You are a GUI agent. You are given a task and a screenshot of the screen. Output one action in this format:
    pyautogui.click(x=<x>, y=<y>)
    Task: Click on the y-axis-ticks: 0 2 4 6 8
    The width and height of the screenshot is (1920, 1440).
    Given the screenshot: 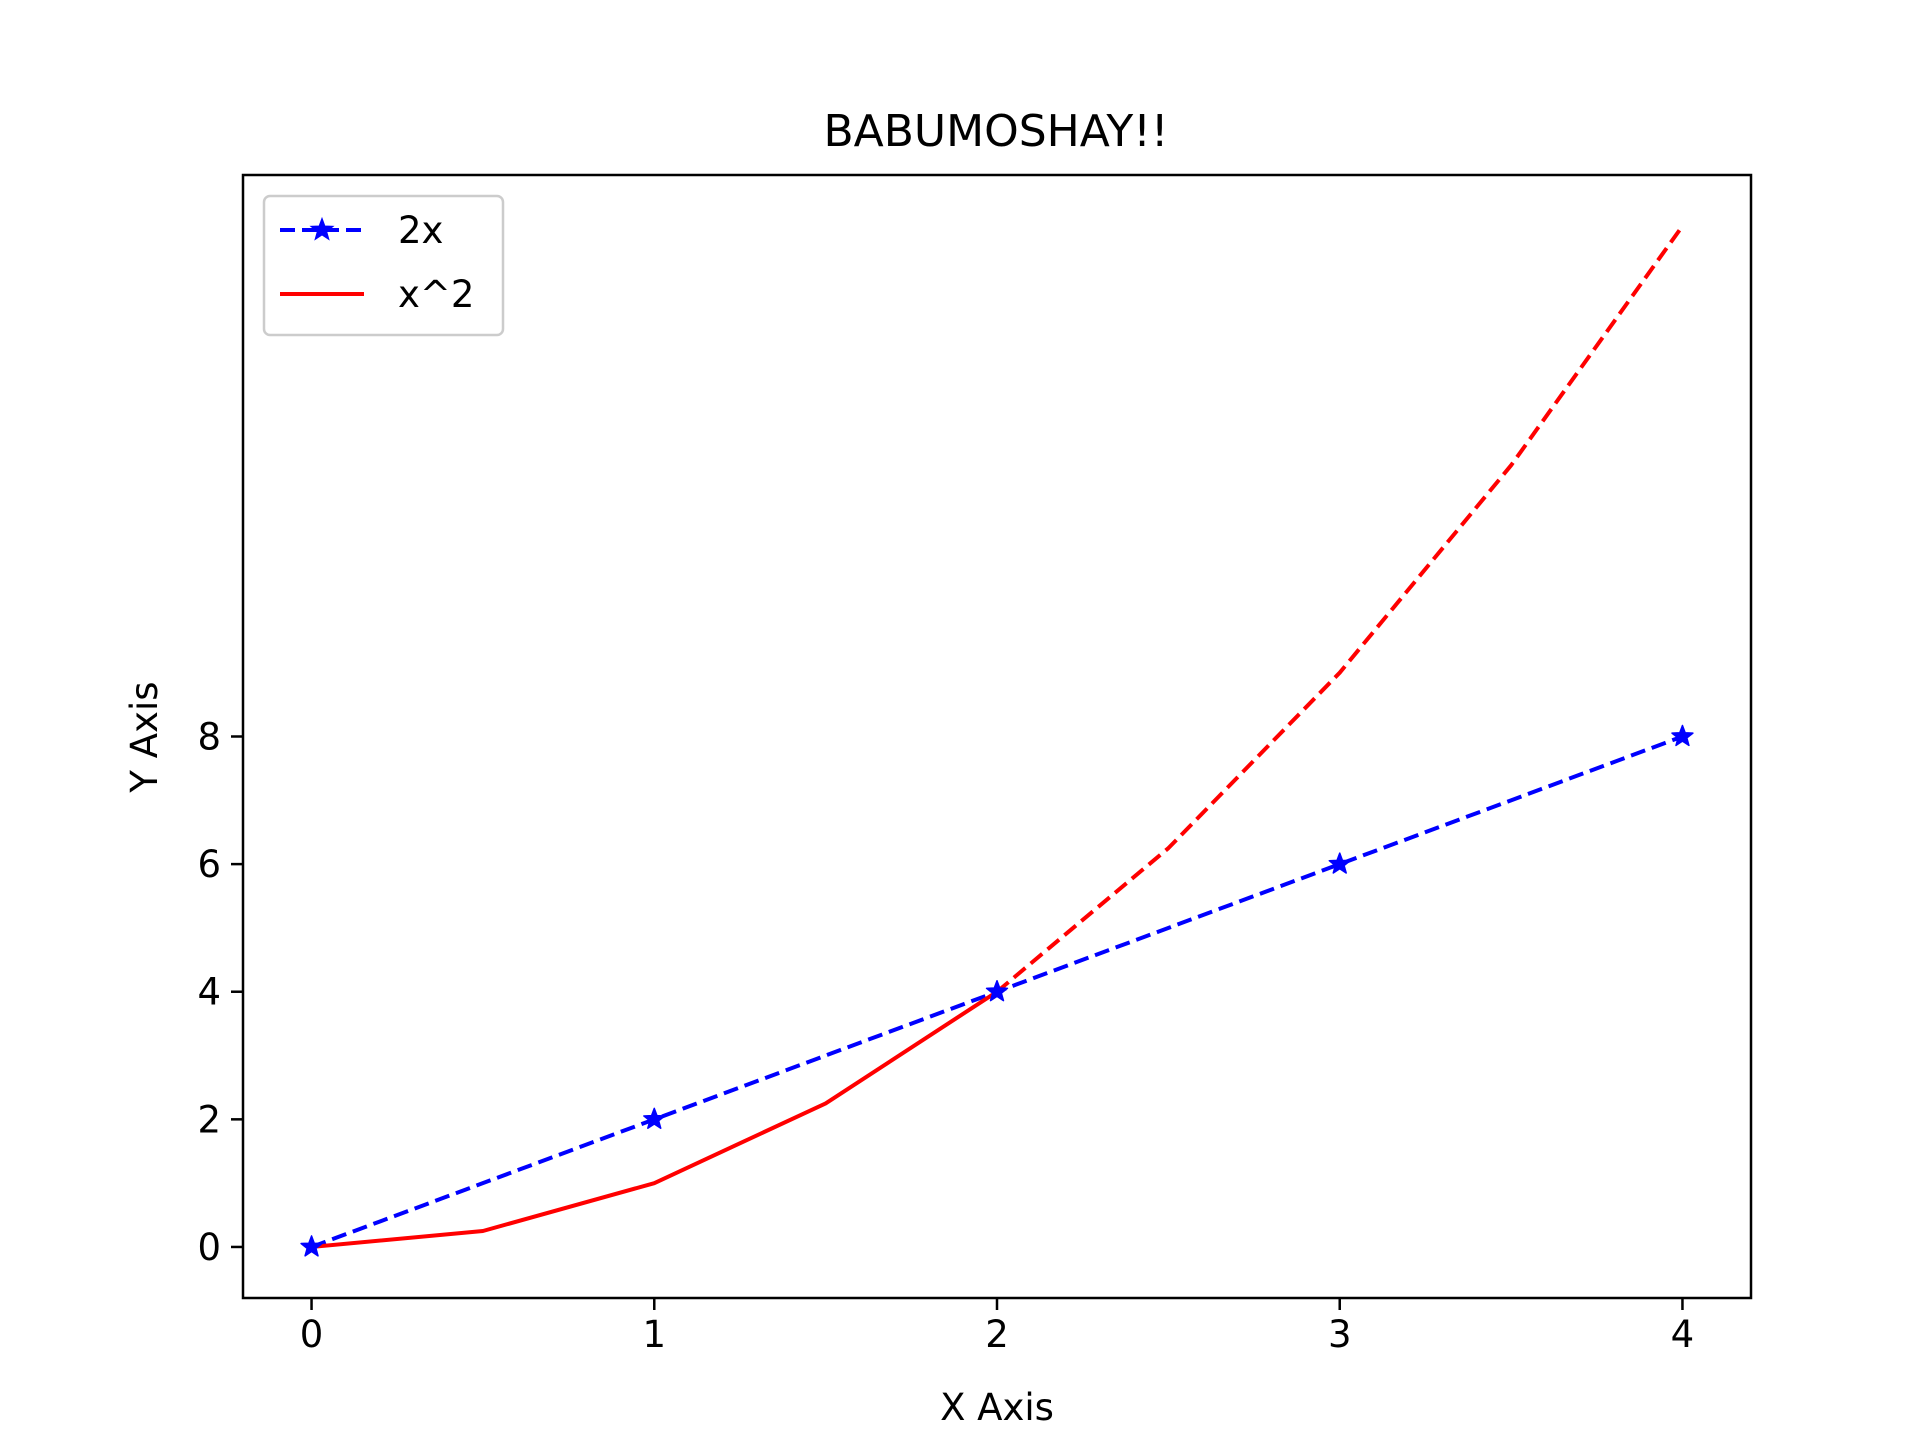 What is the action you would take?
    pyautogui.click(x=220, y=992)
    